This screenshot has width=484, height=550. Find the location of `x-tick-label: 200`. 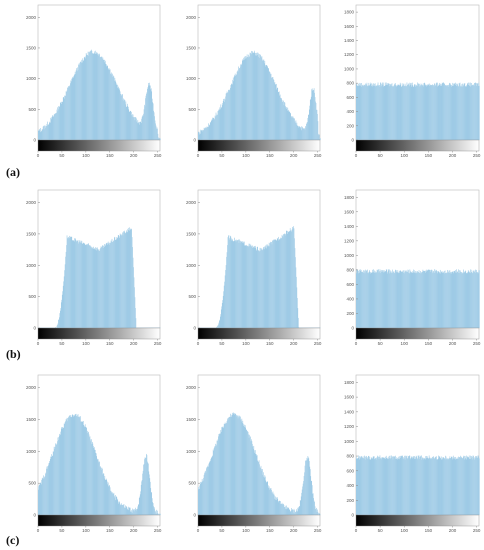

x-tick-label: 200 is located at coordinates (453, 155).